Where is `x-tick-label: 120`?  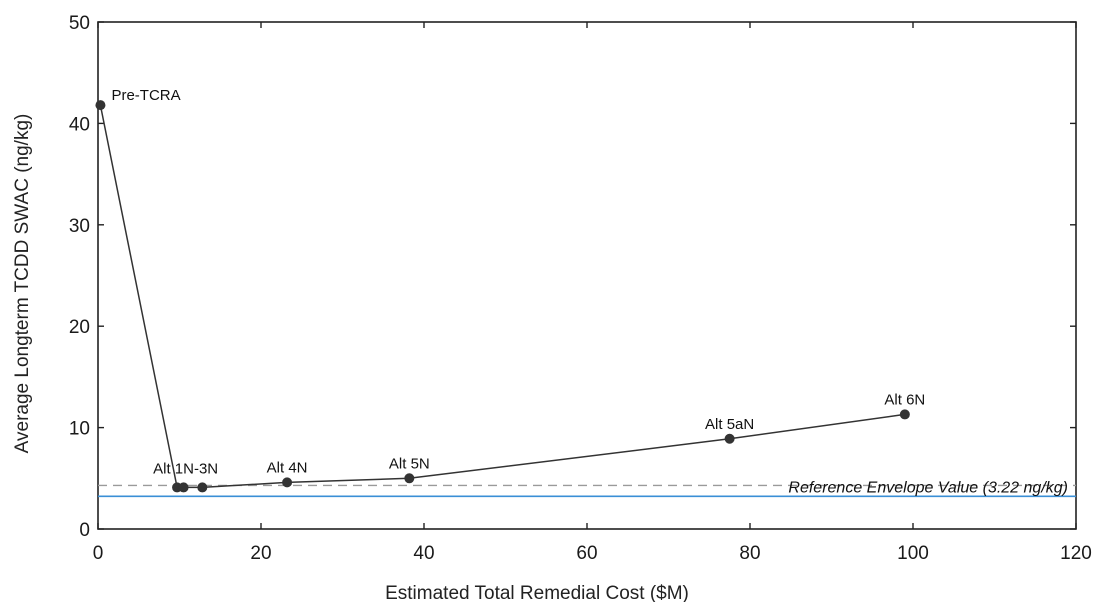 x-tick-label: 120 is located at coordinates (1076, 553).